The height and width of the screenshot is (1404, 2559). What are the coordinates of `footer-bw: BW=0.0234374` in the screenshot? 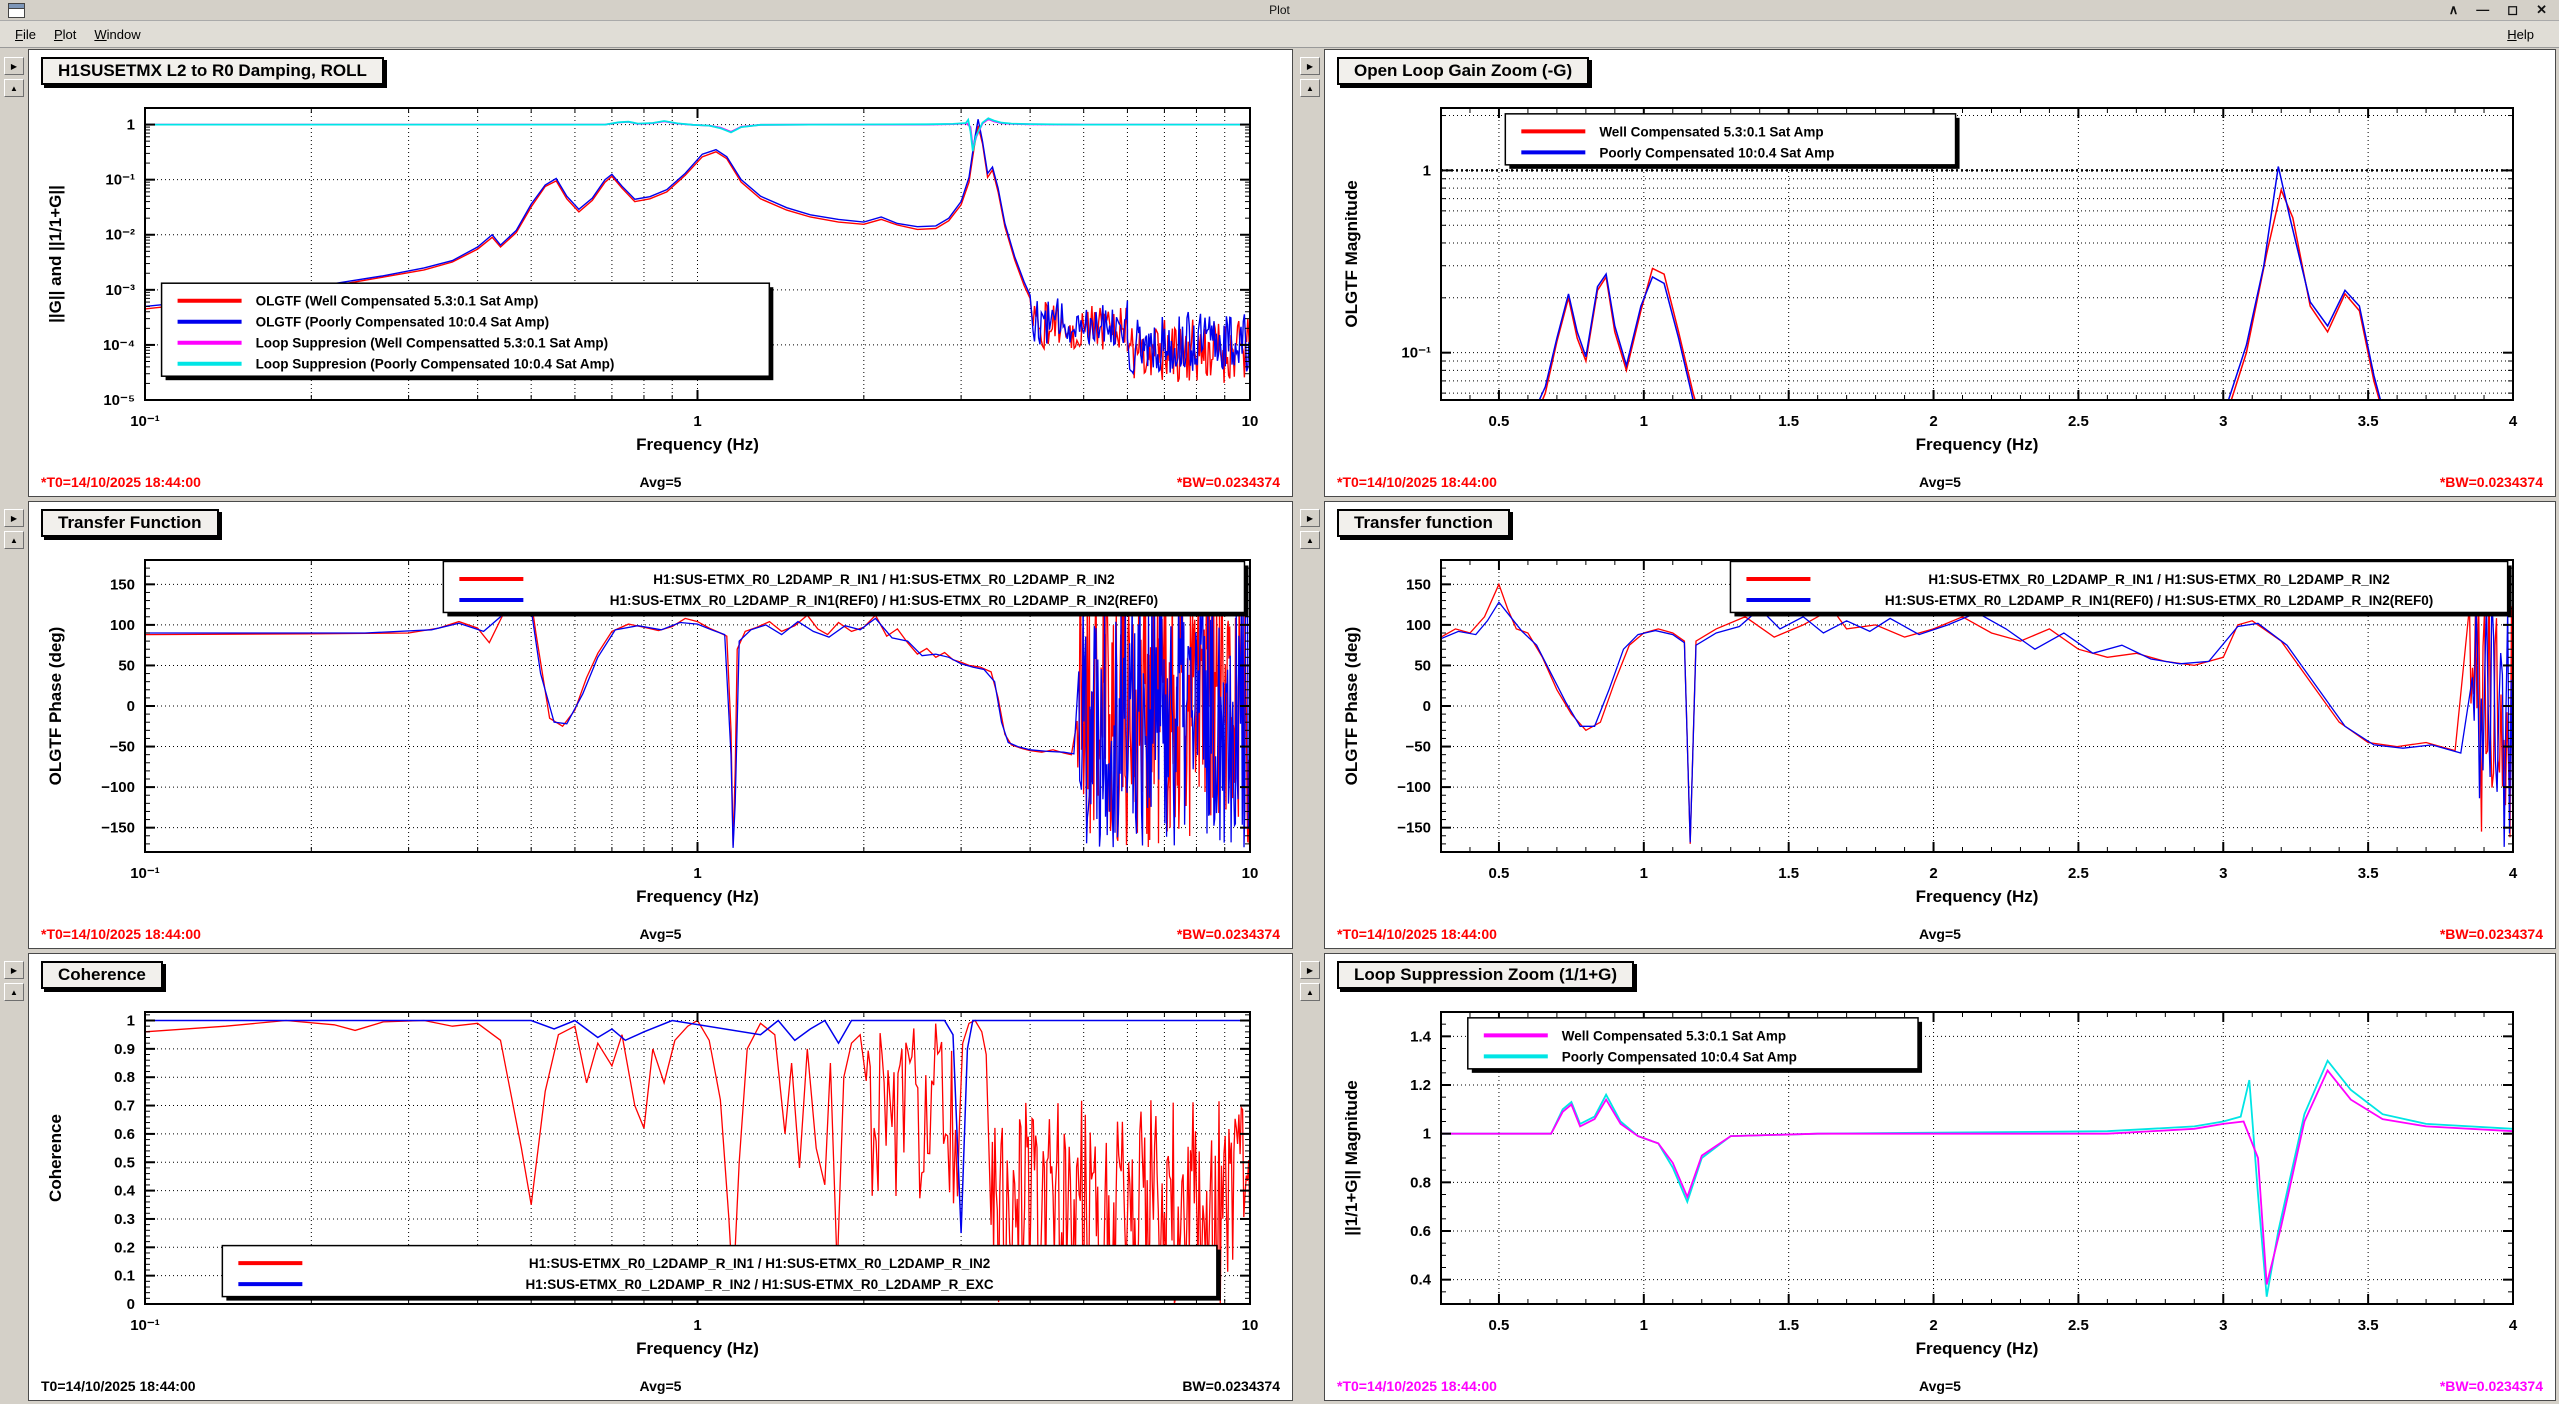 It's located at (1231, 1386).